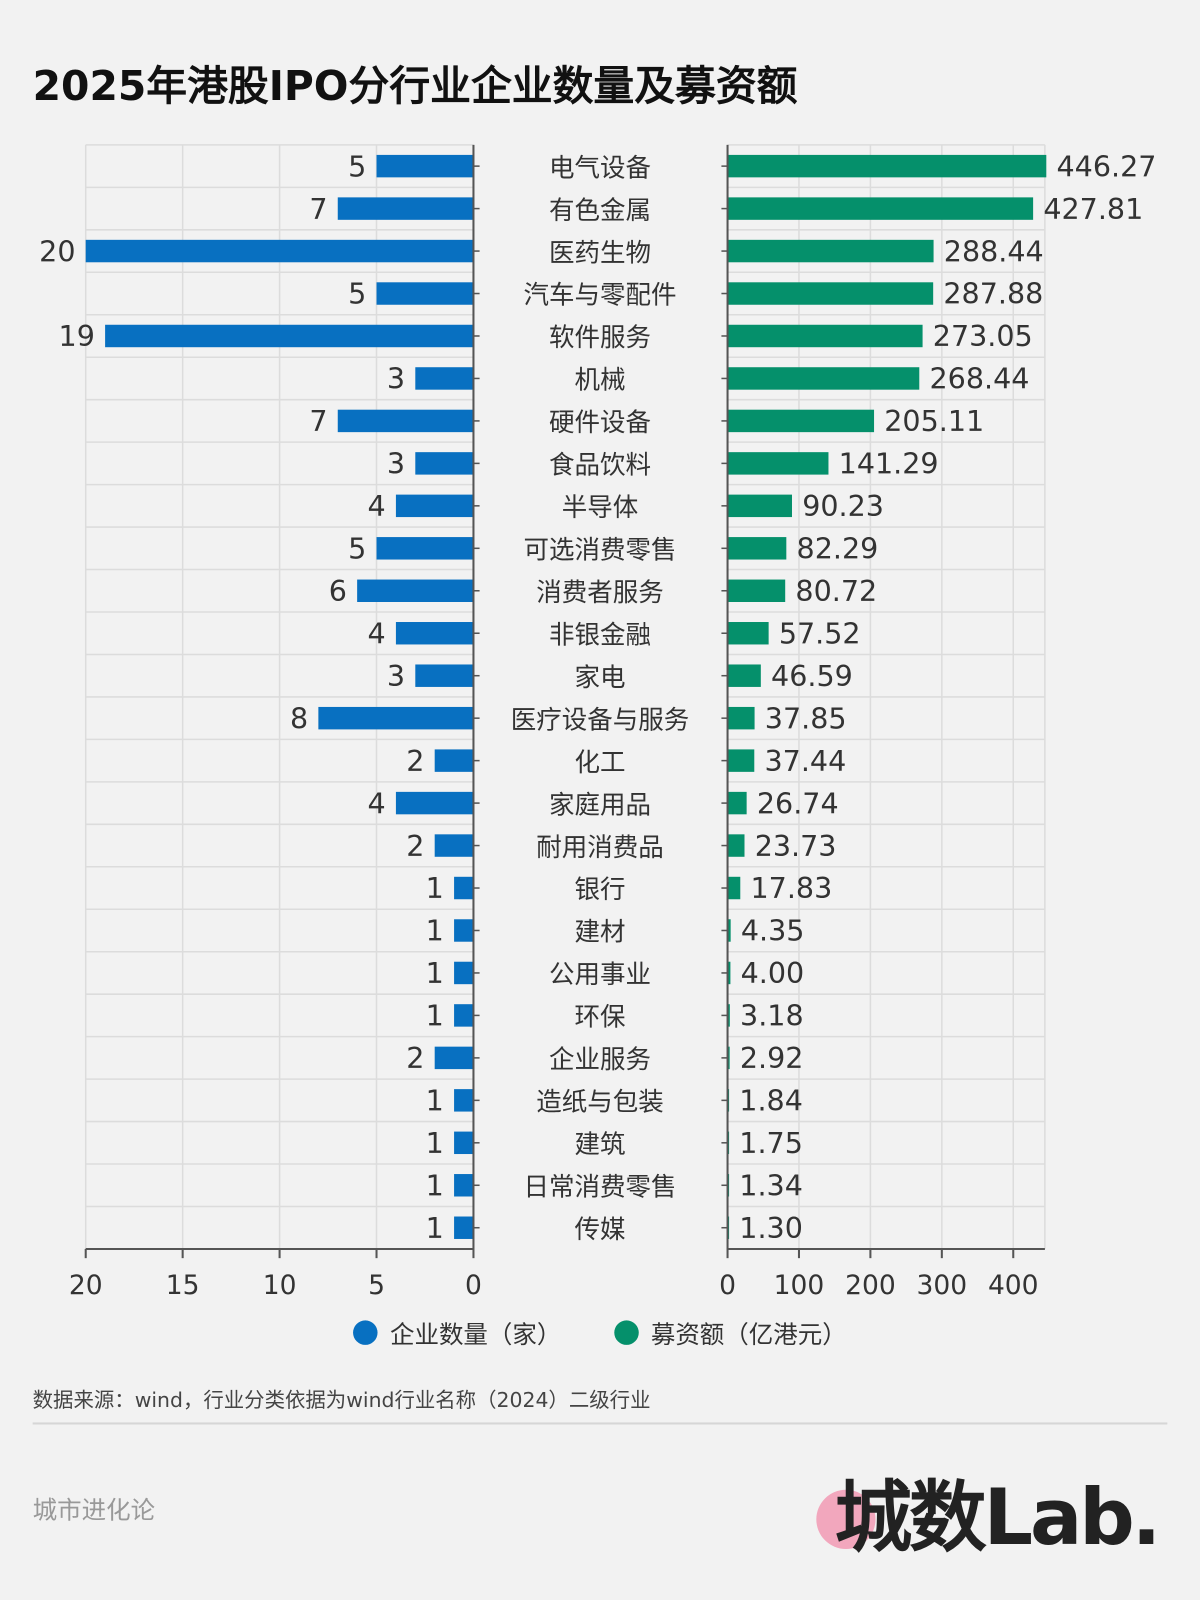 This screenshot has width=1200, height=1600. Describe the element at coordinates (748, 1334) in the screenshot. I see `legend-label: 募资额（亿港元）` at that location.